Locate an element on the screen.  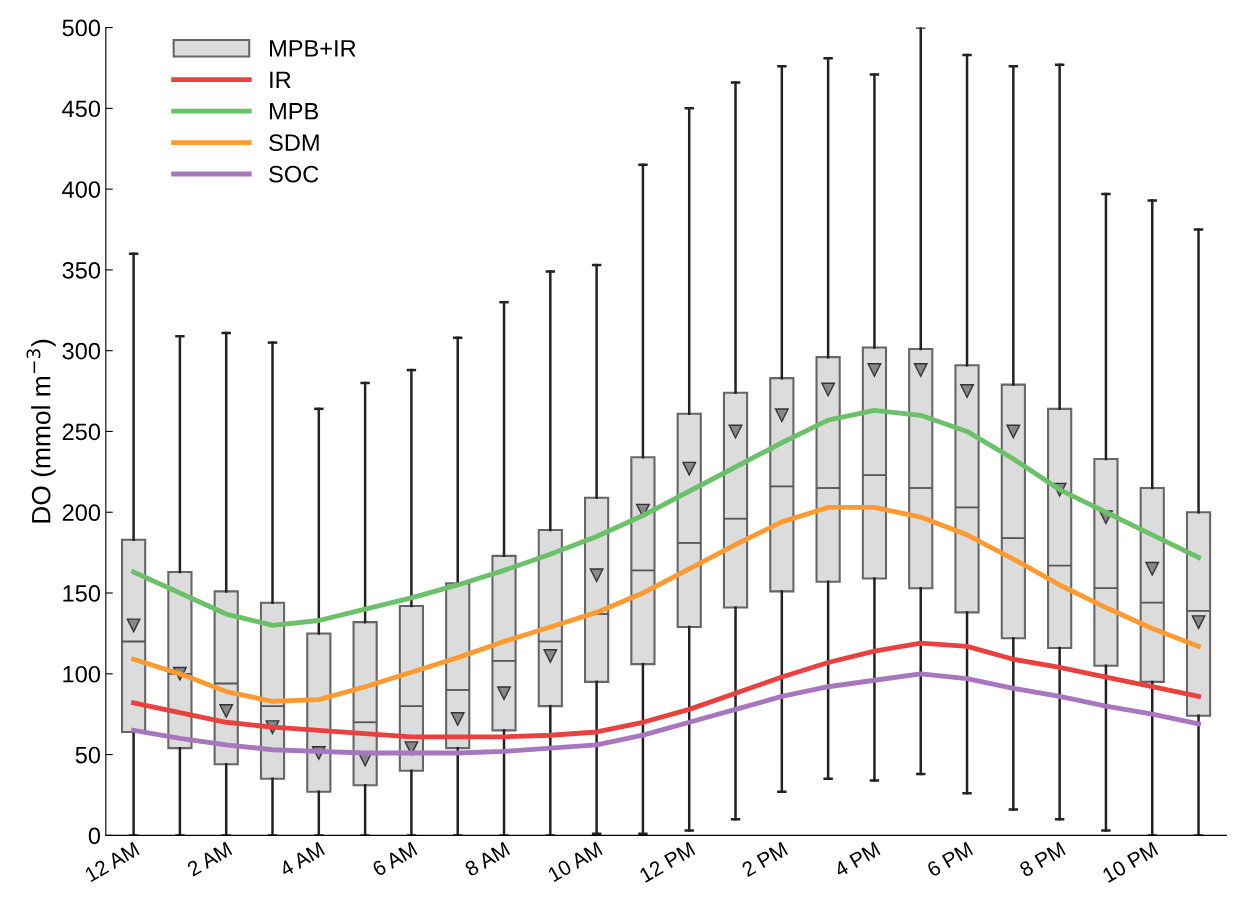
x-tick-label: 6 PM is located at coordinates (950, 859).